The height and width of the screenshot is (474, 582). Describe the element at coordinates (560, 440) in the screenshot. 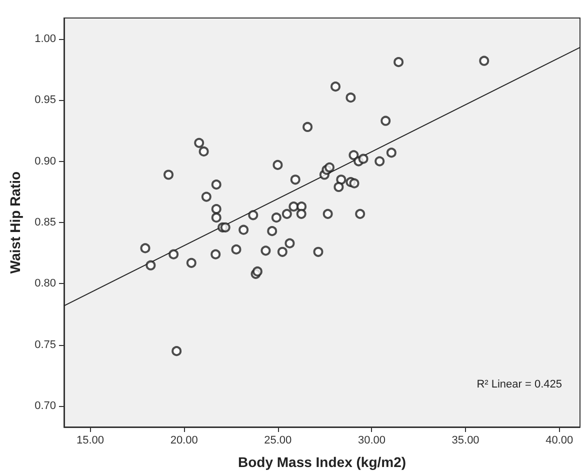

I see `x-tick-label: 40.00` at that location.